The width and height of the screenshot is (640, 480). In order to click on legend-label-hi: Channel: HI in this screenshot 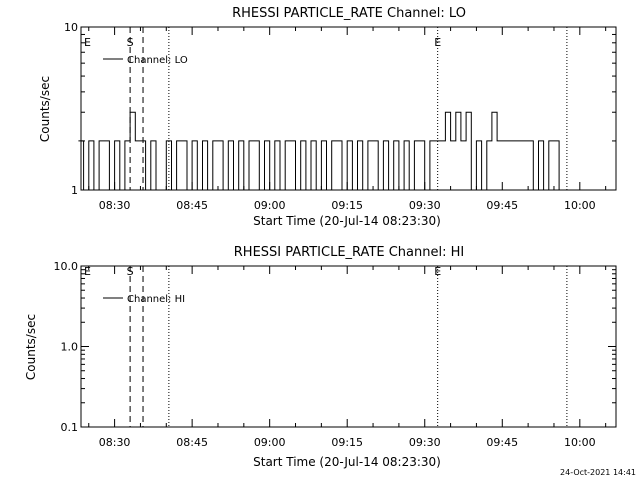, I will do `click(156, 299)`.